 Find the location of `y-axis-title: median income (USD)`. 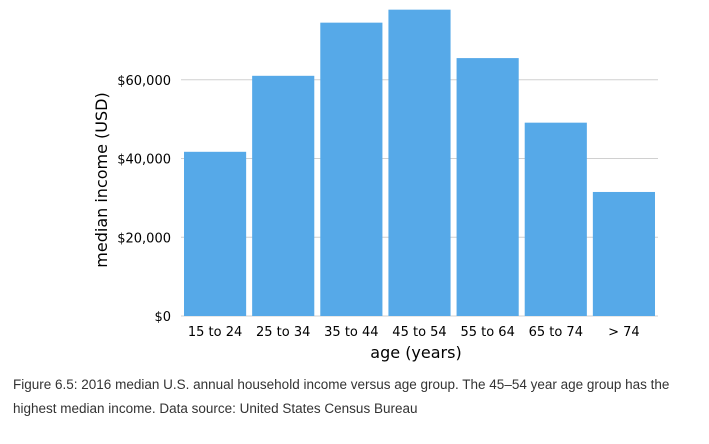

y-axis-title: median income (USD) is located at coordinates (101, 179).